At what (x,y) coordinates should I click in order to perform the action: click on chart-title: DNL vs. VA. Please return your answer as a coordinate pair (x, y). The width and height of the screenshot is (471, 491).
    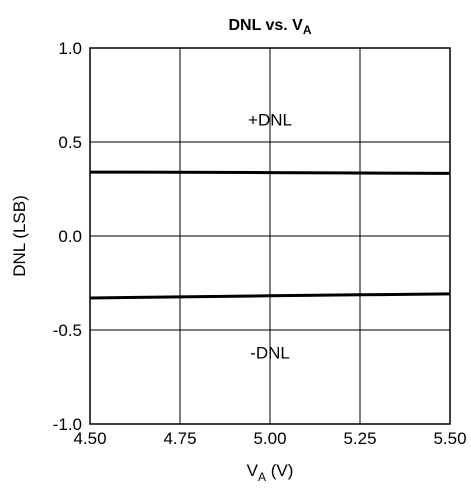
    Looking at the image, I should click on (269, 27).